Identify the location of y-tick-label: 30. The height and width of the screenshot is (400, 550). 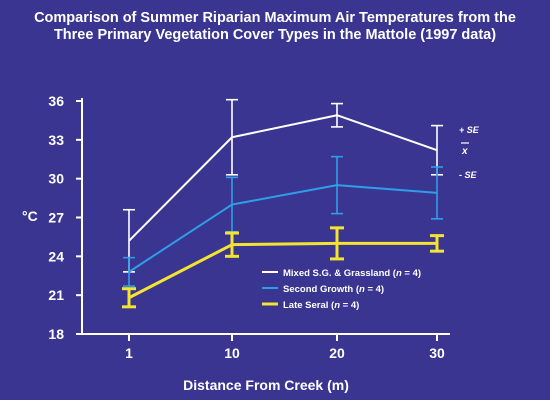
(56, 179).